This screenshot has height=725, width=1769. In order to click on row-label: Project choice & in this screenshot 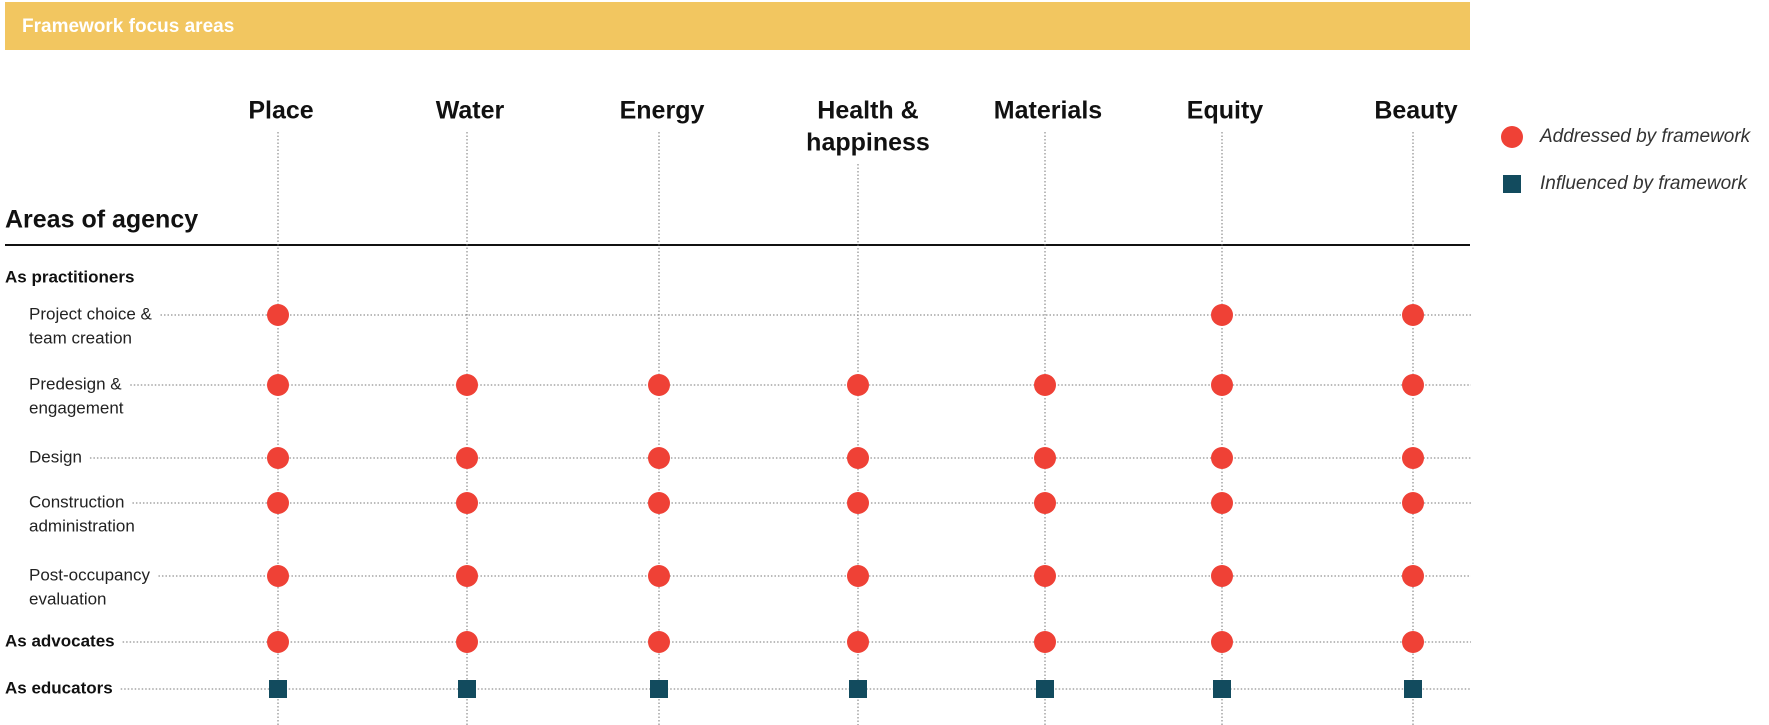, I will do `click(90, 313)`.